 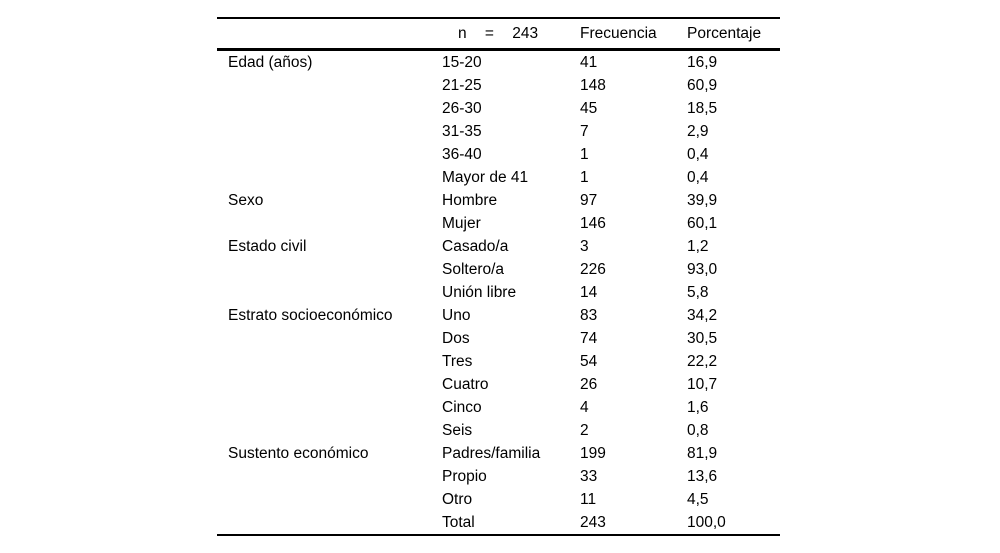 I want to click on cell-category: Sustento económico, so click(x=298, y=453).